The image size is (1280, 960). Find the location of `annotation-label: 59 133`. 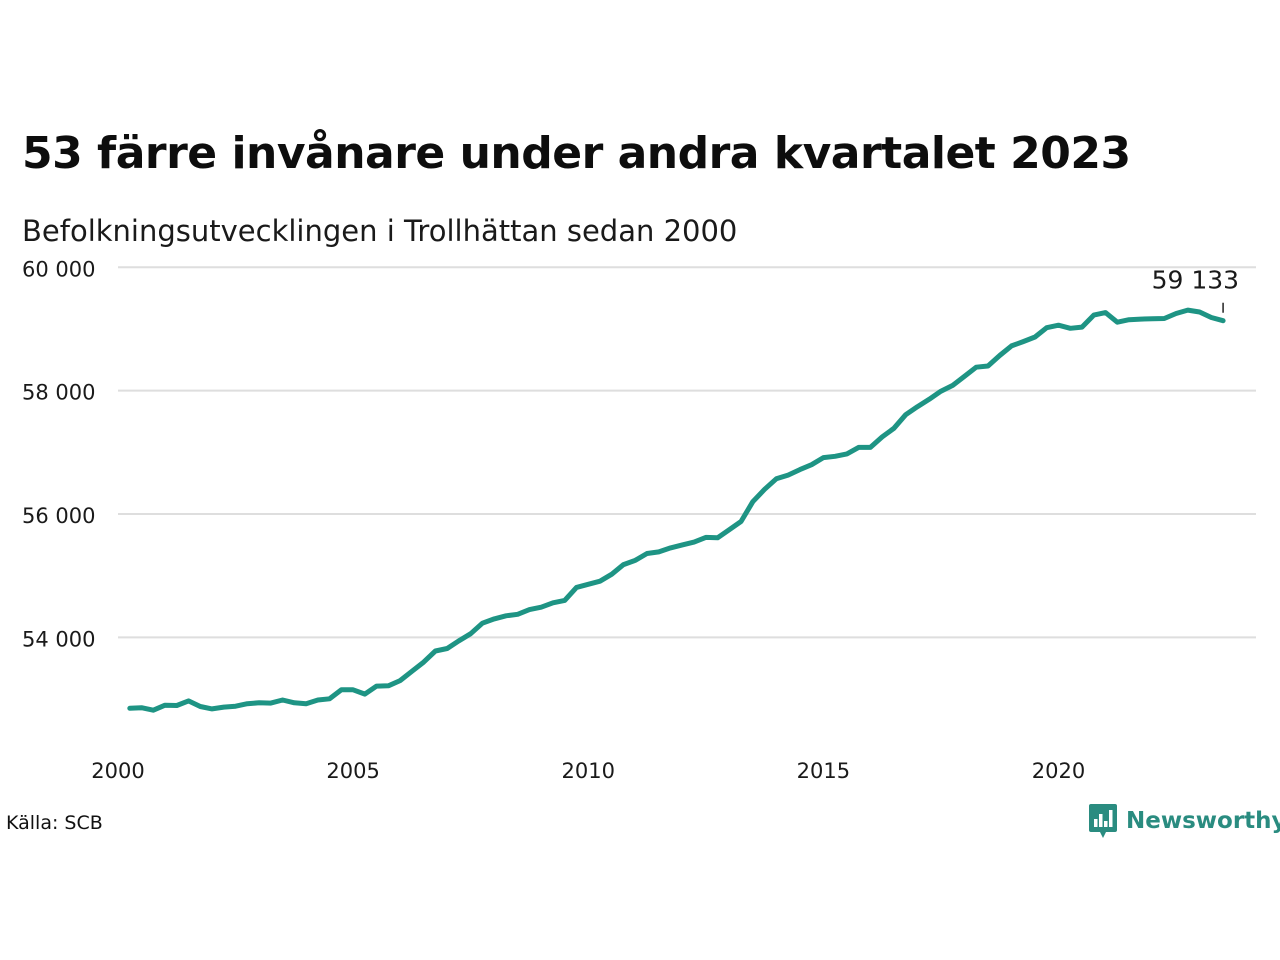

annotation-label: 59 133 is located at coordinates (1195, 280).